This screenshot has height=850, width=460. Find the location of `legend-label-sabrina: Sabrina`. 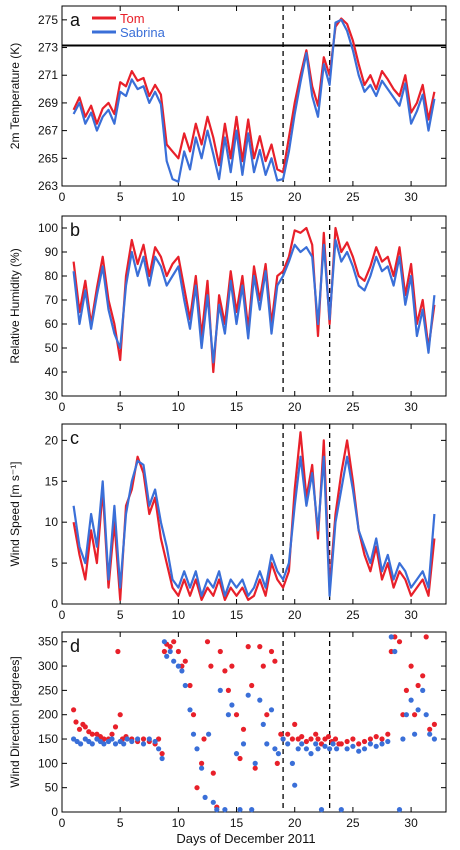

legend-label-sabrina: Sabrina is located at coordinates (143, 32).